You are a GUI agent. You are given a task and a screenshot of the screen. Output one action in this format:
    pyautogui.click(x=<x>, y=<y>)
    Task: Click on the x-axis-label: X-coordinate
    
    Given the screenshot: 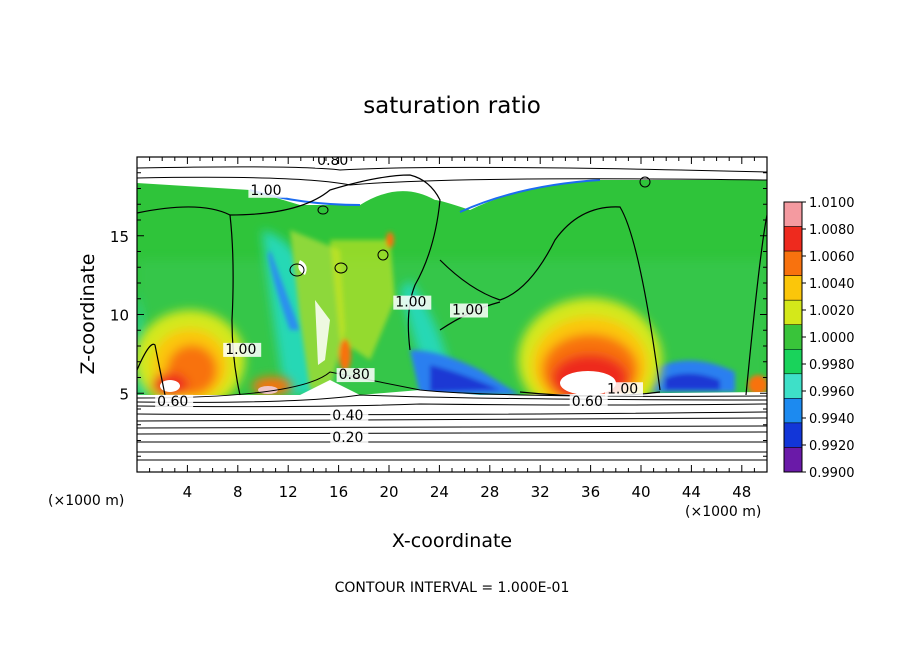 What is the action you would take?
    pyautogui.click(x=452, y=541)
    